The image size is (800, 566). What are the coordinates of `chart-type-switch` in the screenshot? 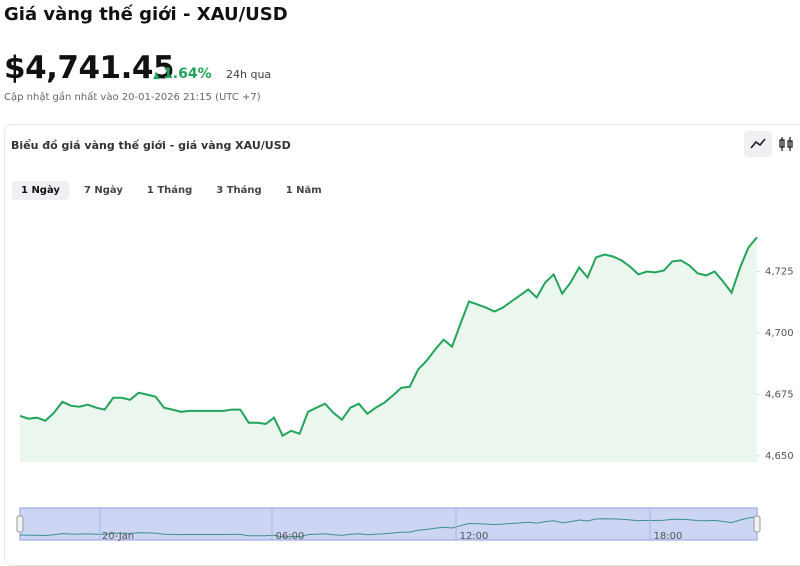 It's located at (768, 144).